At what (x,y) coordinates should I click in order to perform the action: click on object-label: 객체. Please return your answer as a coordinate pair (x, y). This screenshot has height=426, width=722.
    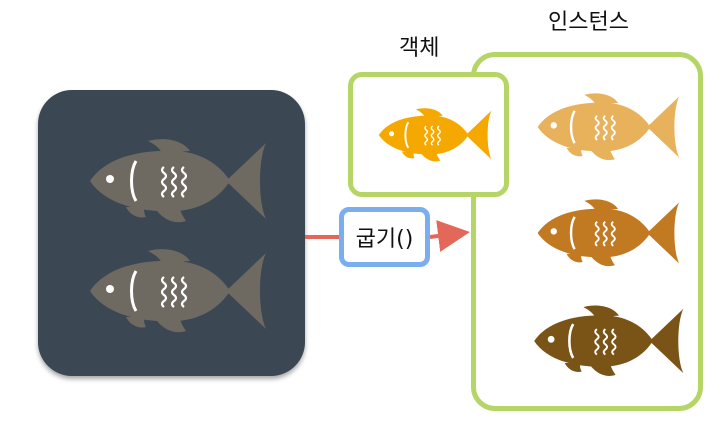
    Looking at the image, I should click on (419, 48).